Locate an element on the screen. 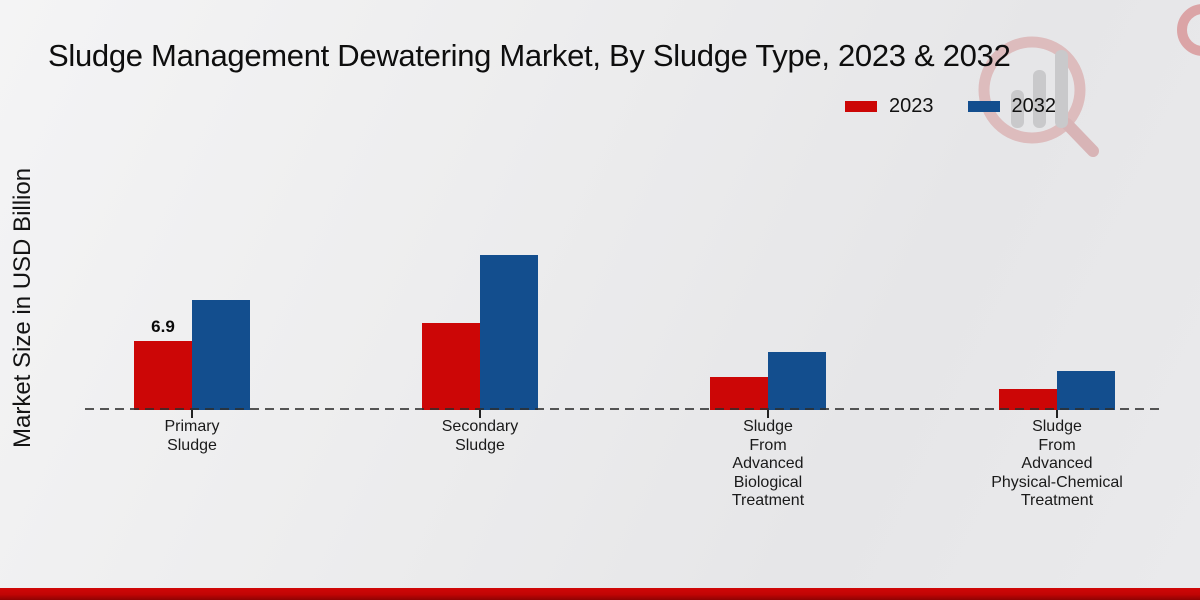  market-research-logo-watermark is located at coordinates (1087, 82).